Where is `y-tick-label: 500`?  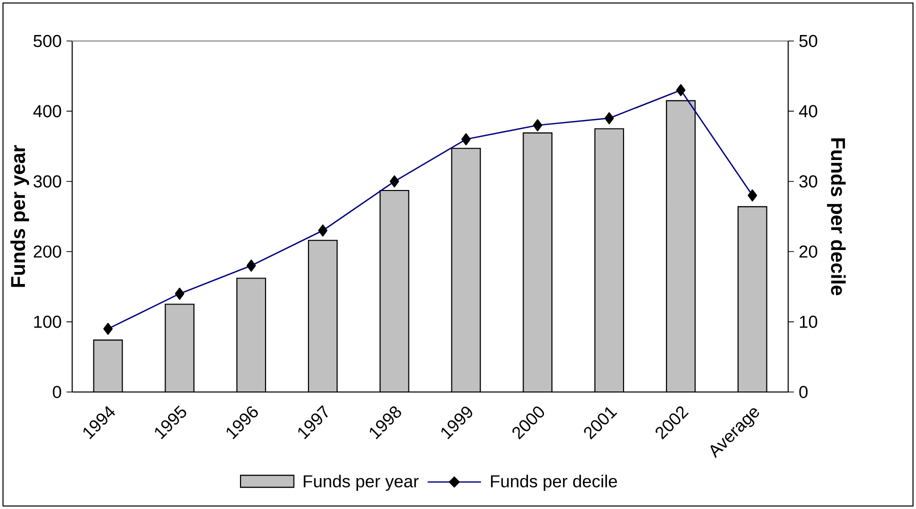
y-tick-label: 500 is located at coordinates (48, 41).